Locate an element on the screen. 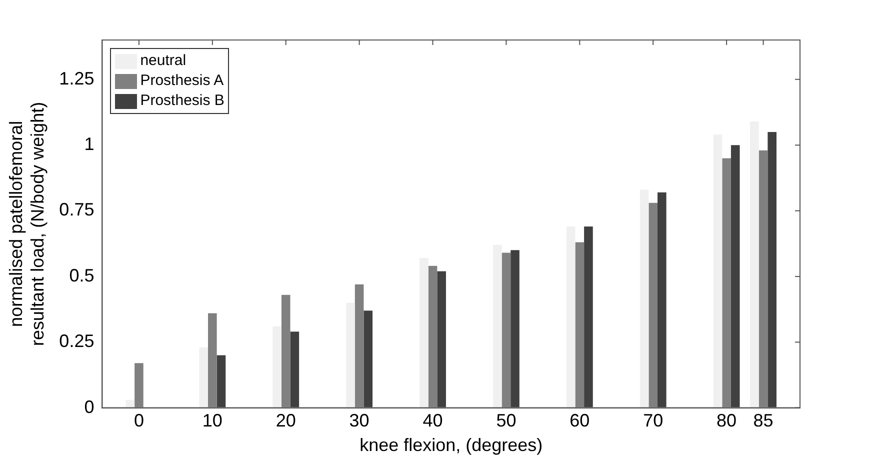 The height and width of the screenshot is (459, 870). y-tick-label: 0.5 is located at coordinates (81, 275).